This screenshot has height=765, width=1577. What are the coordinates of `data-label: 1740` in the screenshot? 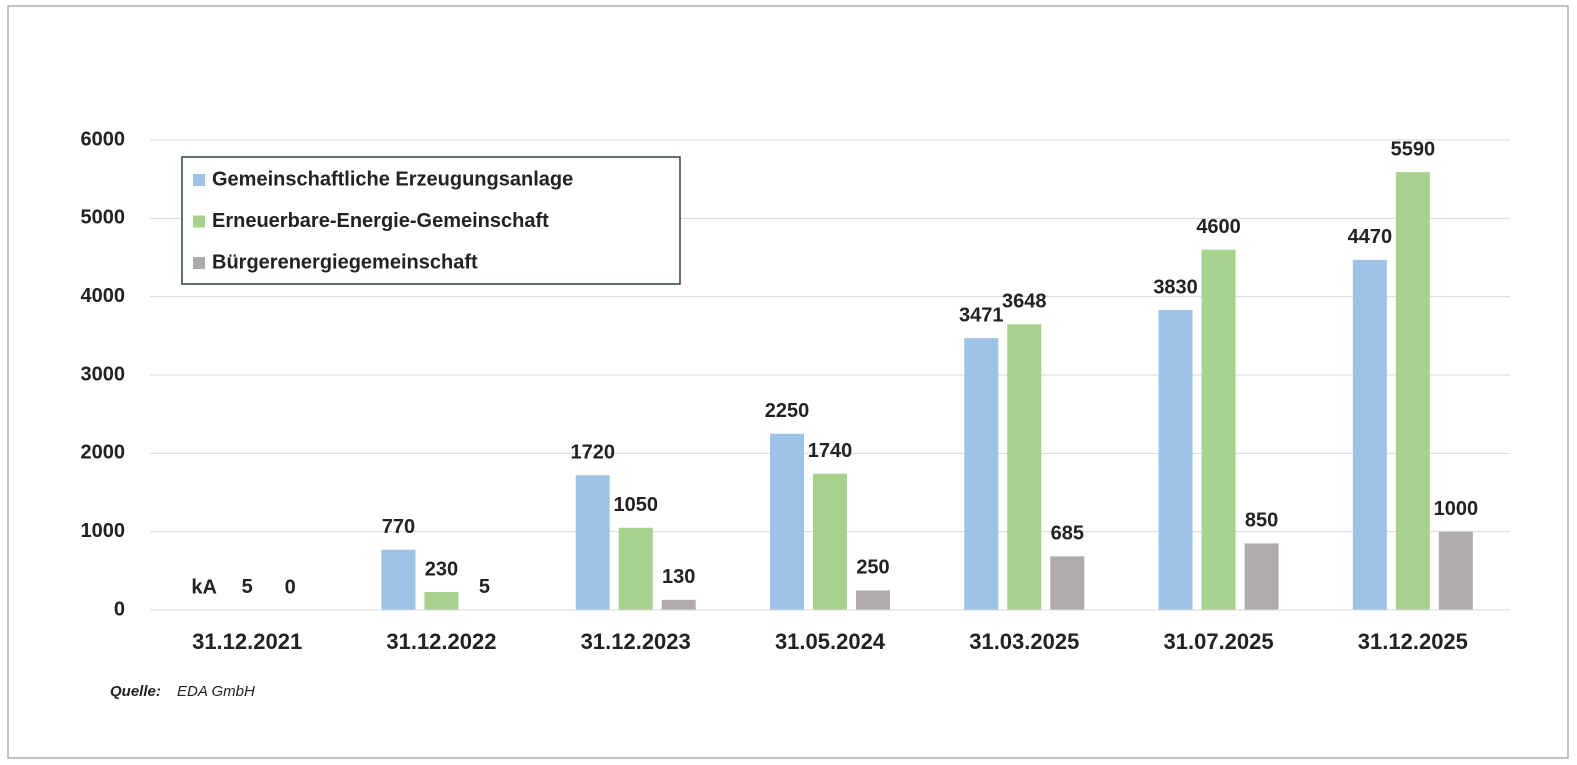 It's located at (830, 451).